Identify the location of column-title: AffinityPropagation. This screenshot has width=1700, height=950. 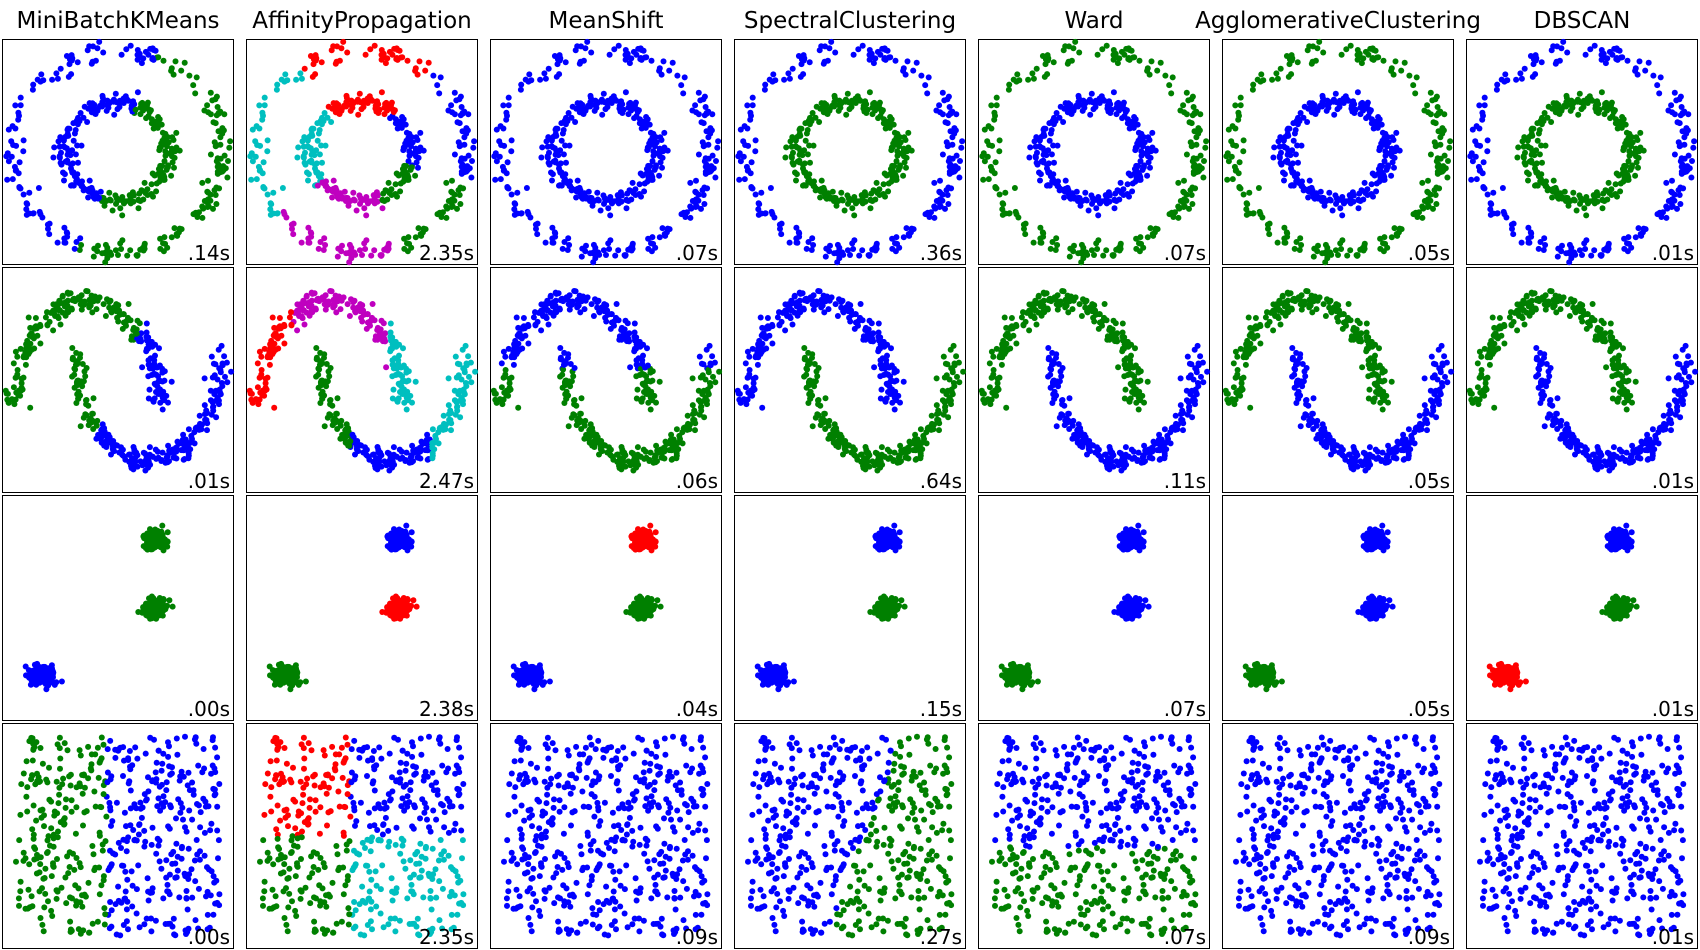
(362, 21).